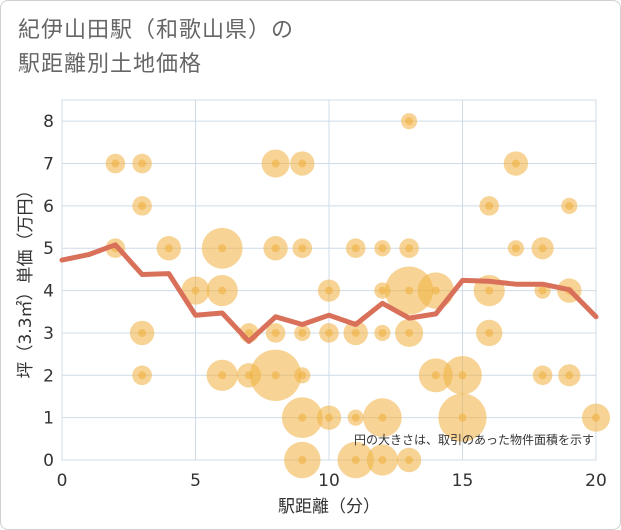 The height and width of the screenshot is (530, 621). What do you see at coordinates (48, 376) in the screenshot?
I see `y-tick-label: 2` at bounding box center [48, 376].